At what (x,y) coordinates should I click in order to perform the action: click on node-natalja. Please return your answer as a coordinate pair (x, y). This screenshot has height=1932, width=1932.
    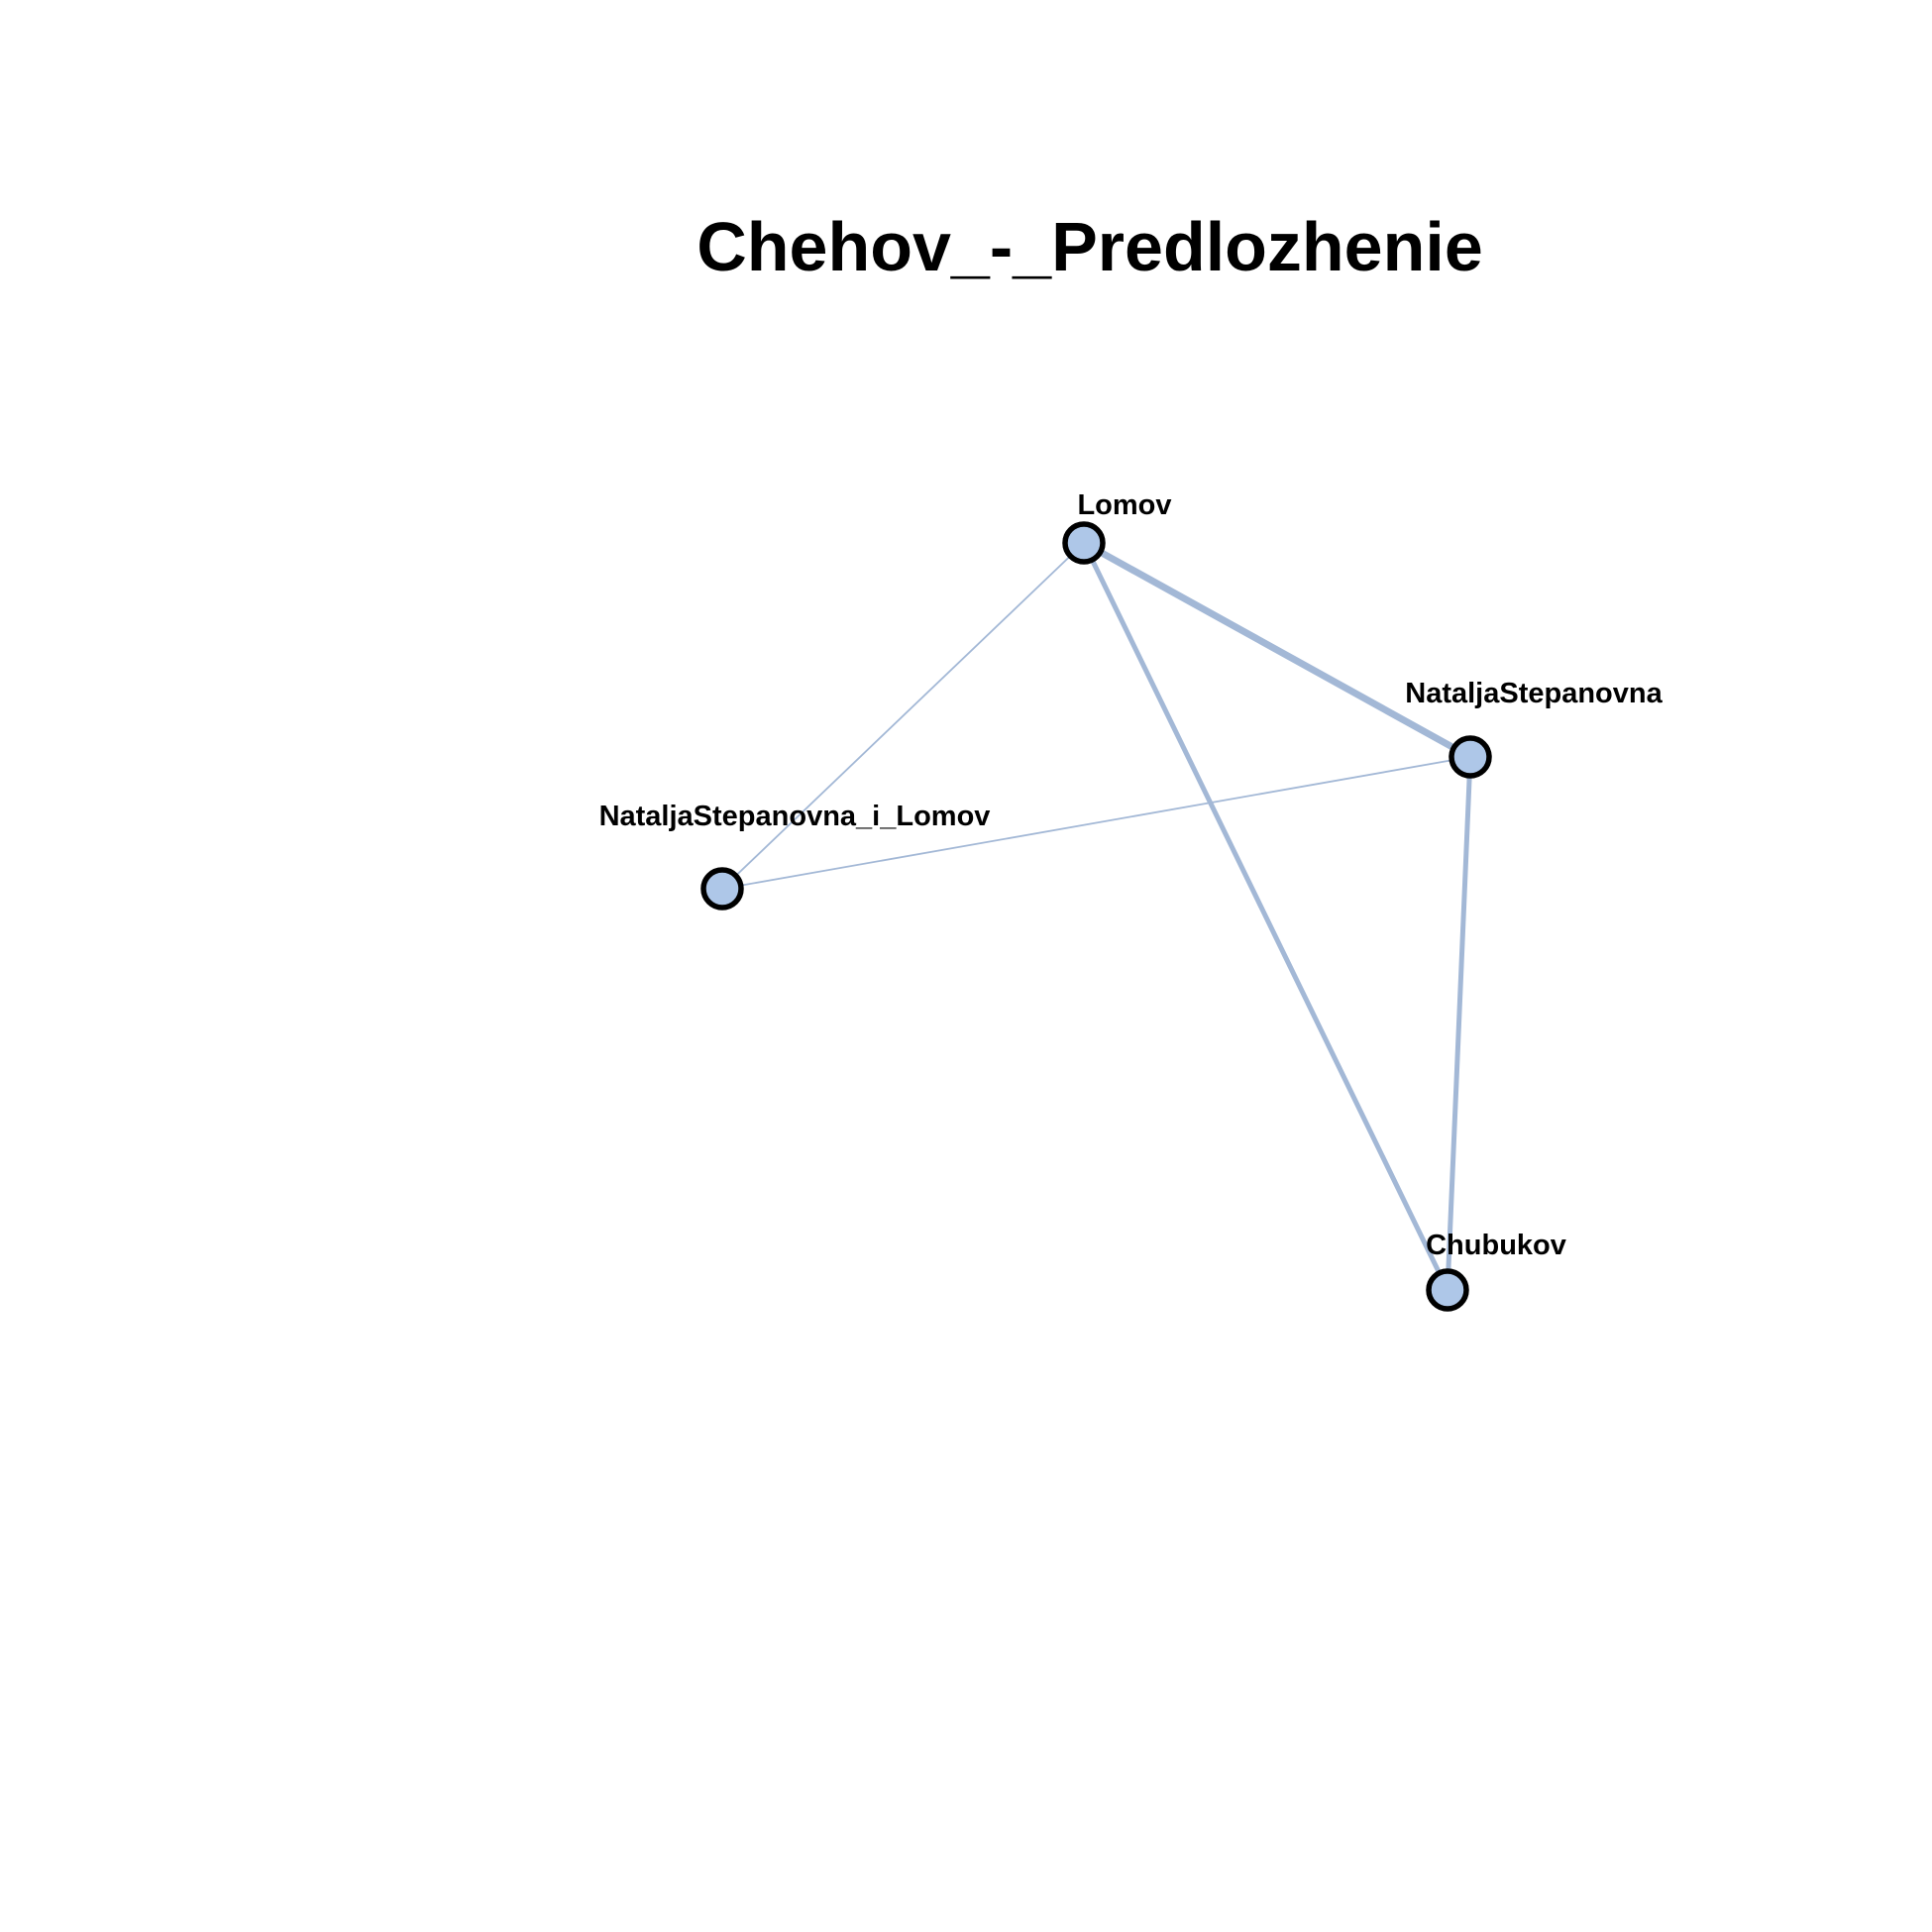
    Looking at the image, I should click on (1470, 757).